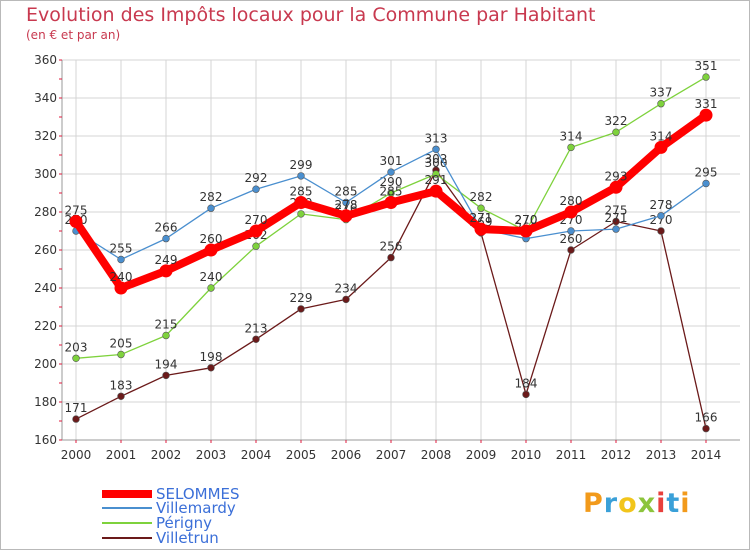 The height and width of the screenshot is (550, 750). What do you see at coordinates (661, 103) in the screenshot?
I see `point-perigny-2013` at bounding box center [661, 103].